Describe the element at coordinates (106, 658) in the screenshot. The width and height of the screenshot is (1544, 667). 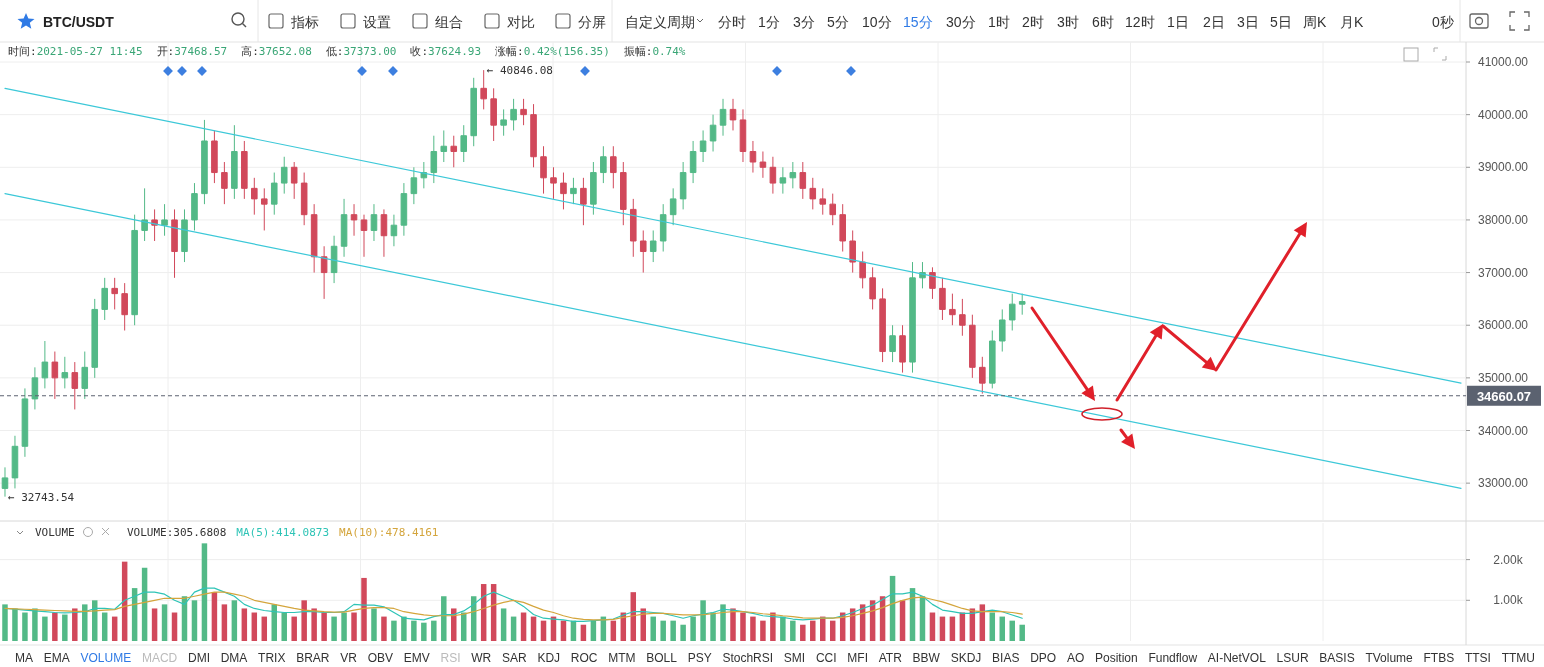
I see `text: VOLUME` at that location.